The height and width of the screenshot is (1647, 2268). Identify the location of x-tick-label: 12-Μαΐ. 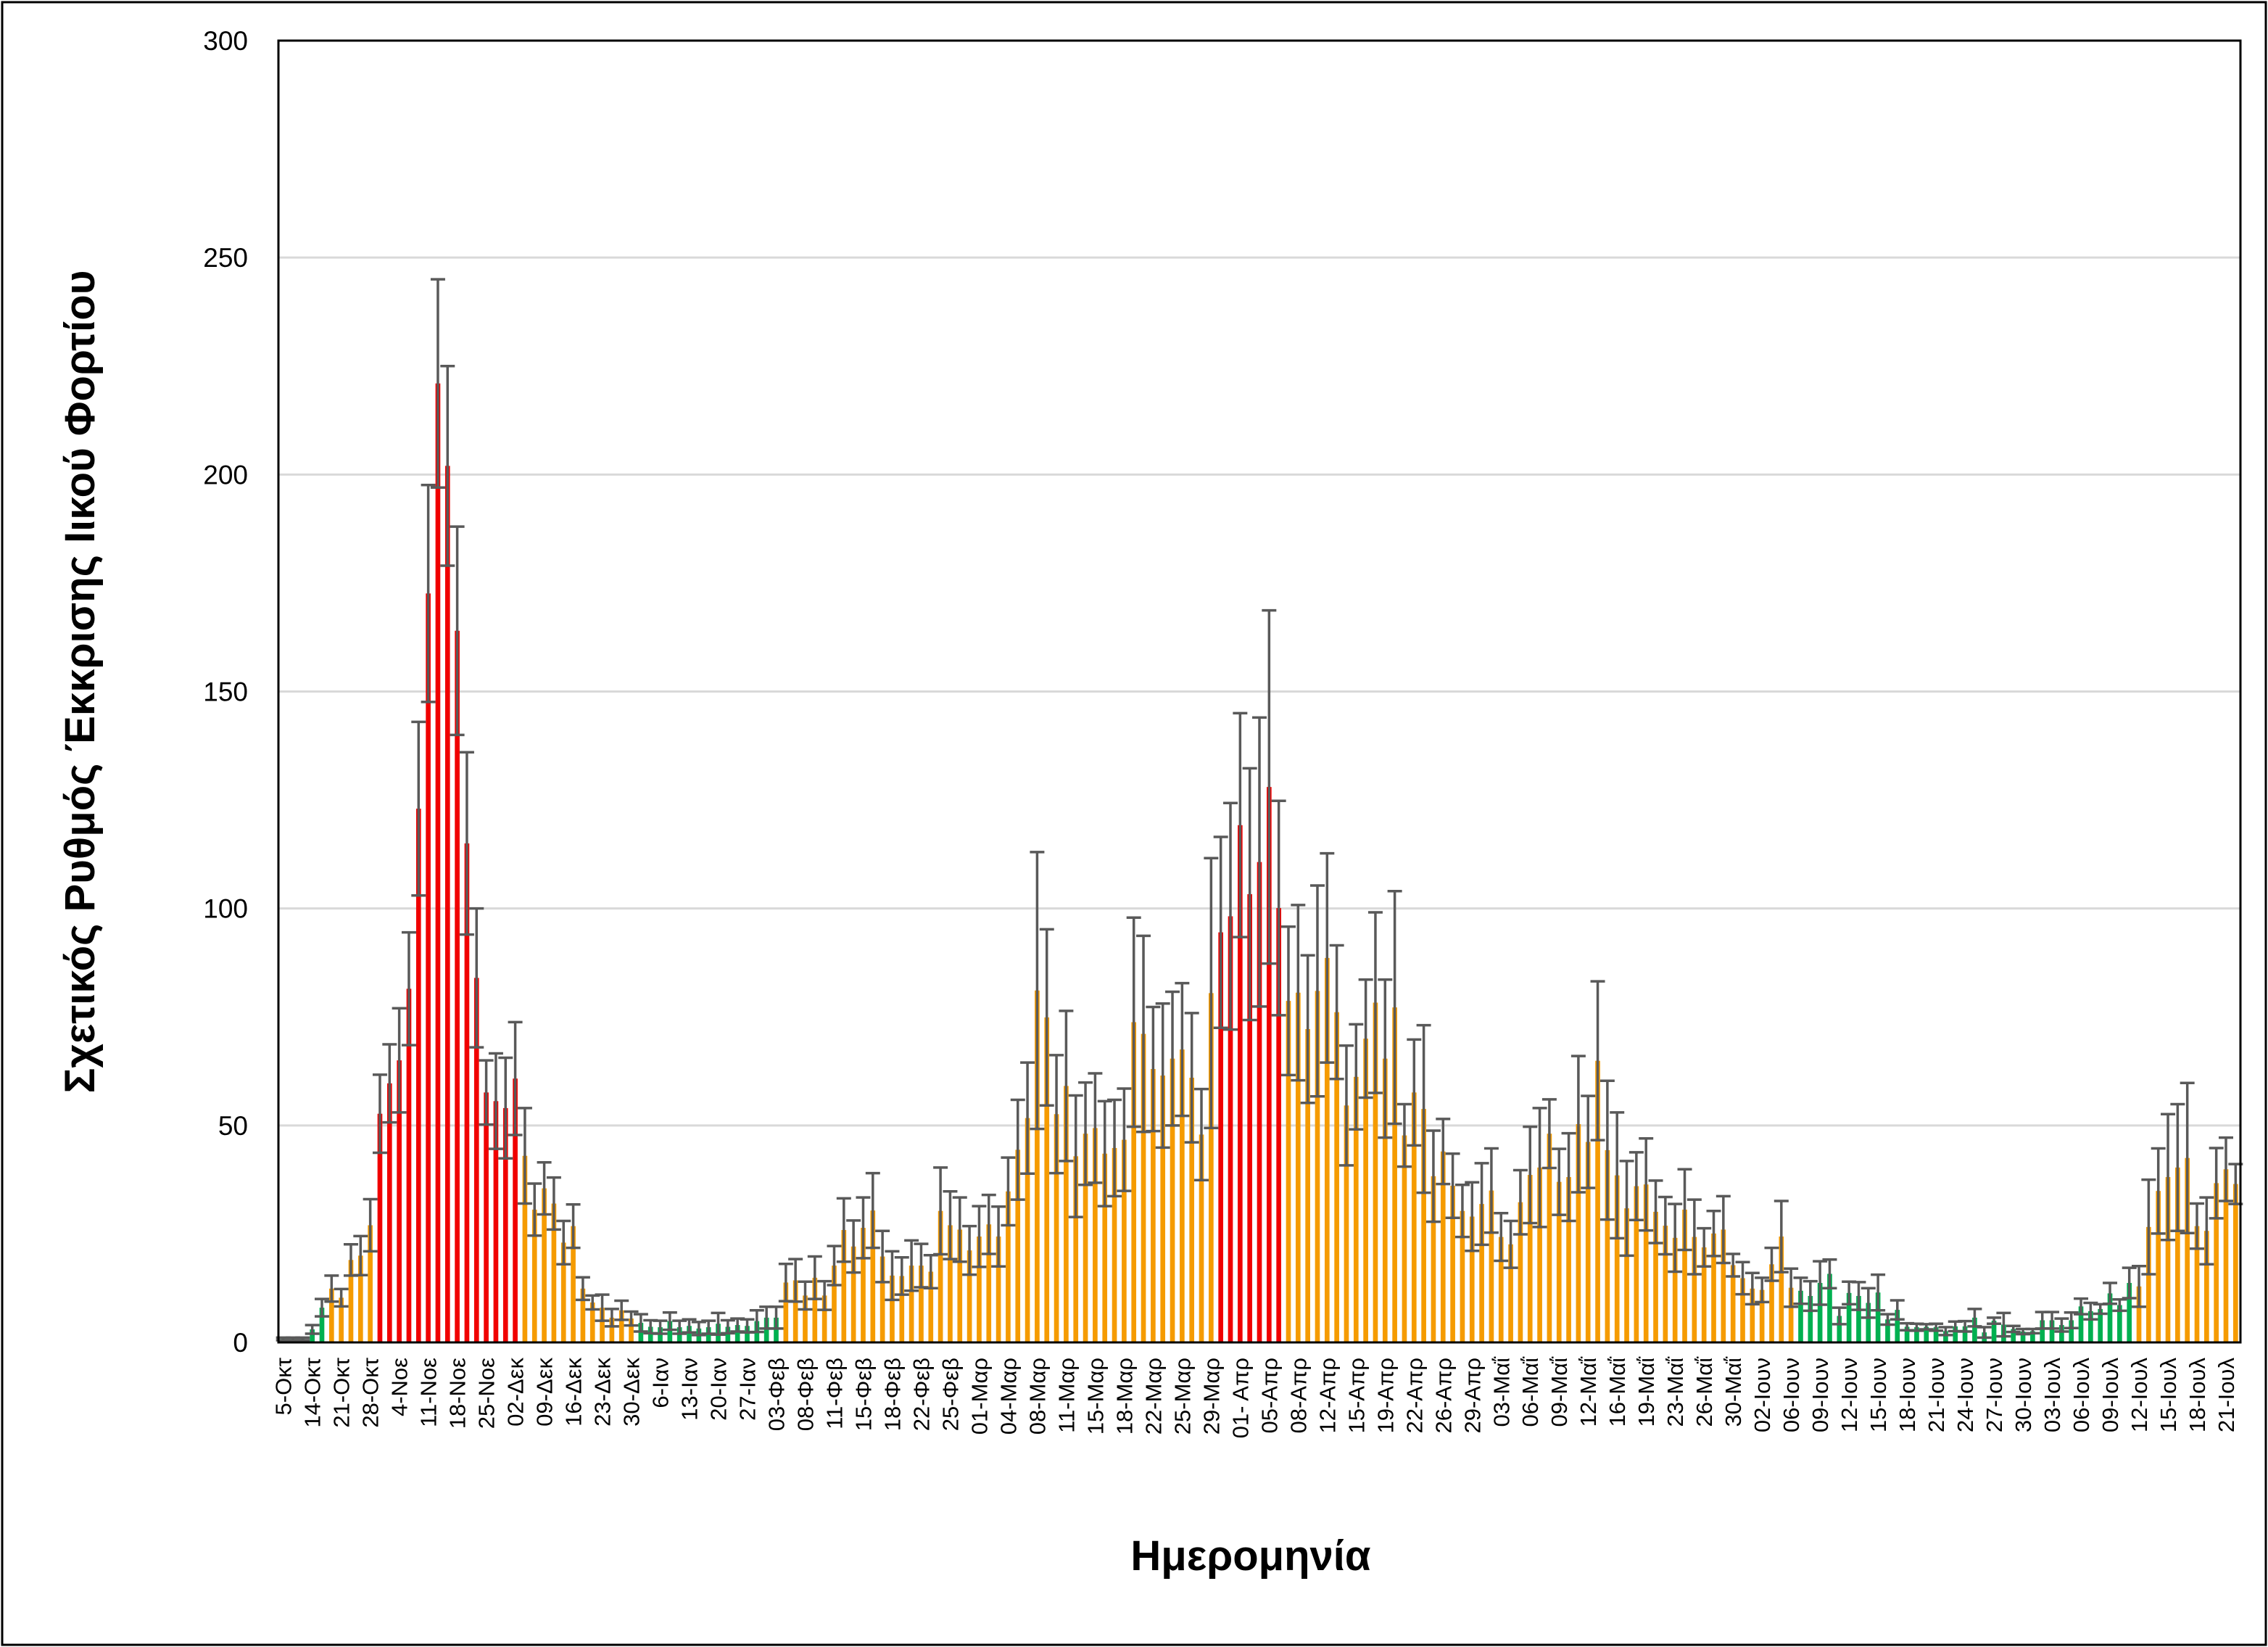
(1588, 1391).